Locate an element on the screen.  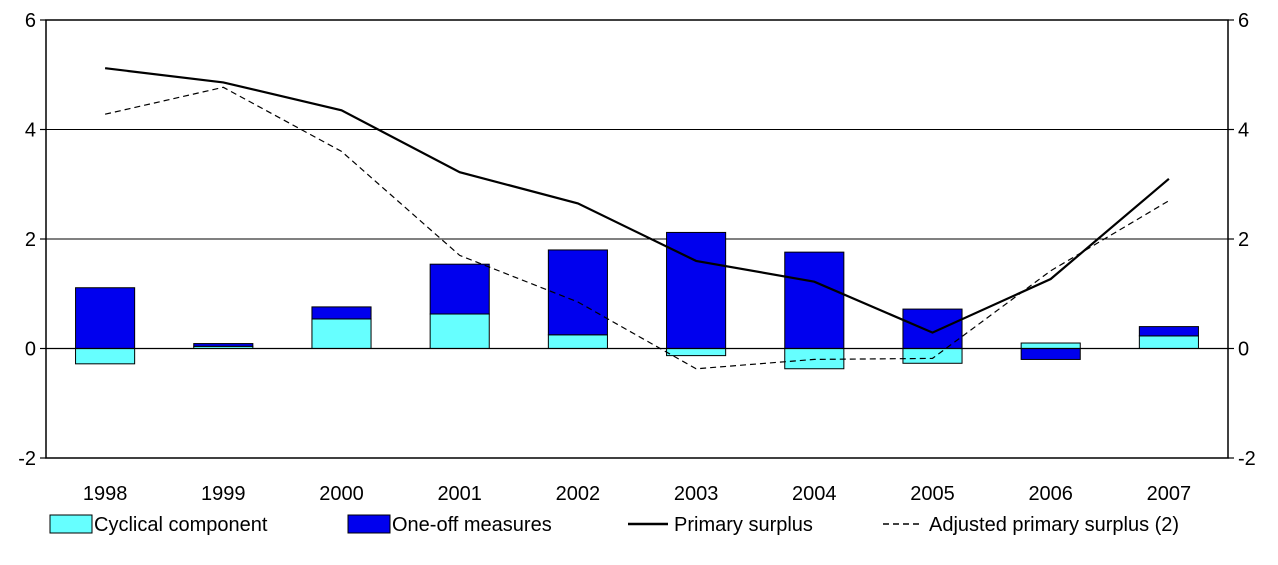
y-tick-label: -2 is located at coordinates (27, 459).